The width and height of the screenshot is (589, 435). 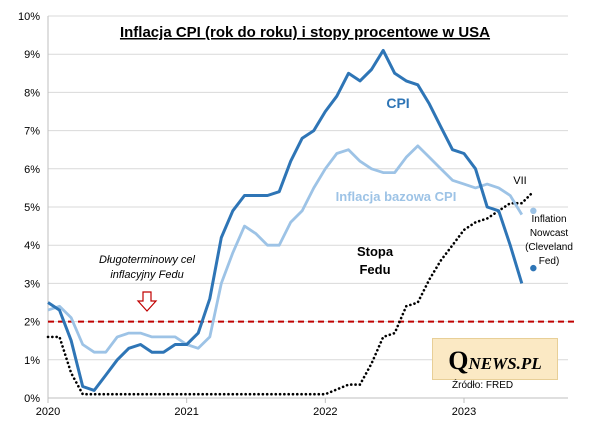 I want to click on x-tick-label: 2020, so click(x=48, y=412).